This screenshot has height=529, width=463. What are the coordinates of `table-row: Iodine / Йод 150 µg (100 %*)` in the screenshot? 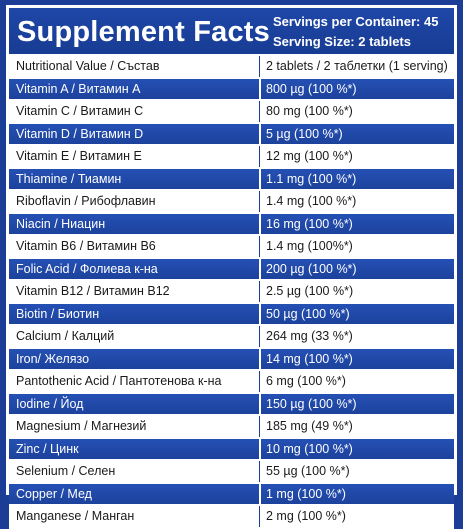 It's located at (231, 404).